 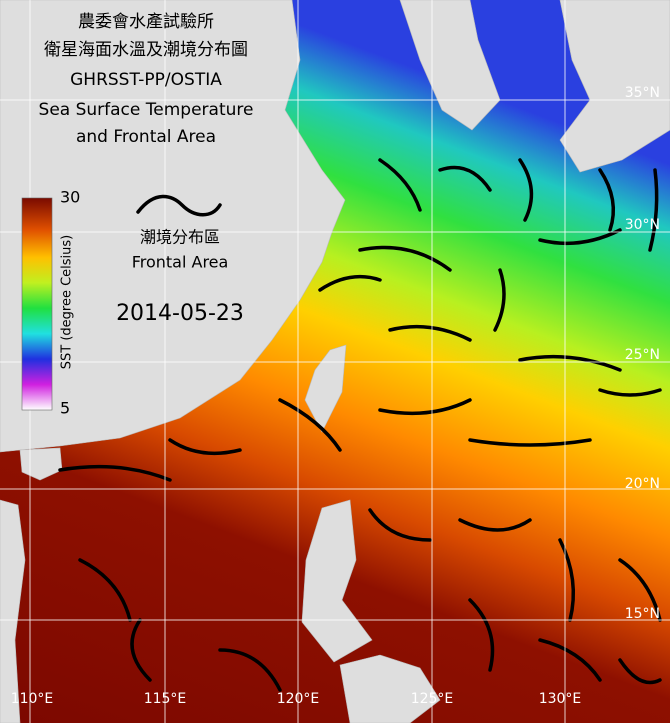 I want to click on colorbar-label: SST (degree Celsius), so click(x=67, y=302).